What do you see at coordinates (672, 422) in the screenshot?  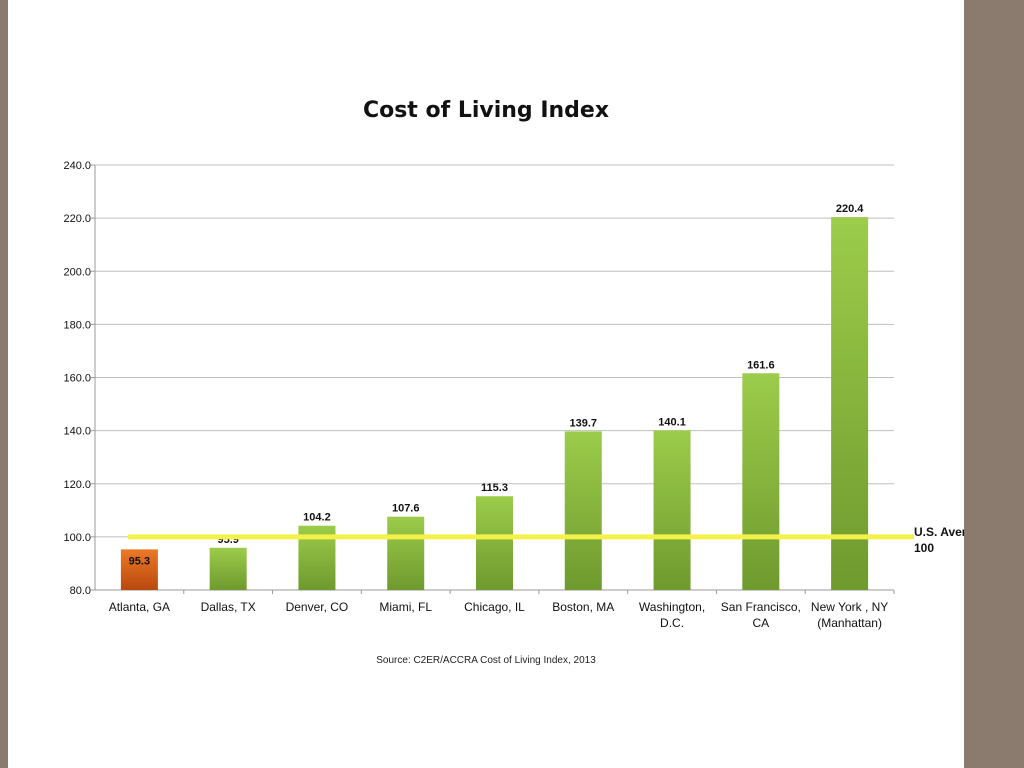 I see `data-label: 140.1` at bounding box center [672, 422].